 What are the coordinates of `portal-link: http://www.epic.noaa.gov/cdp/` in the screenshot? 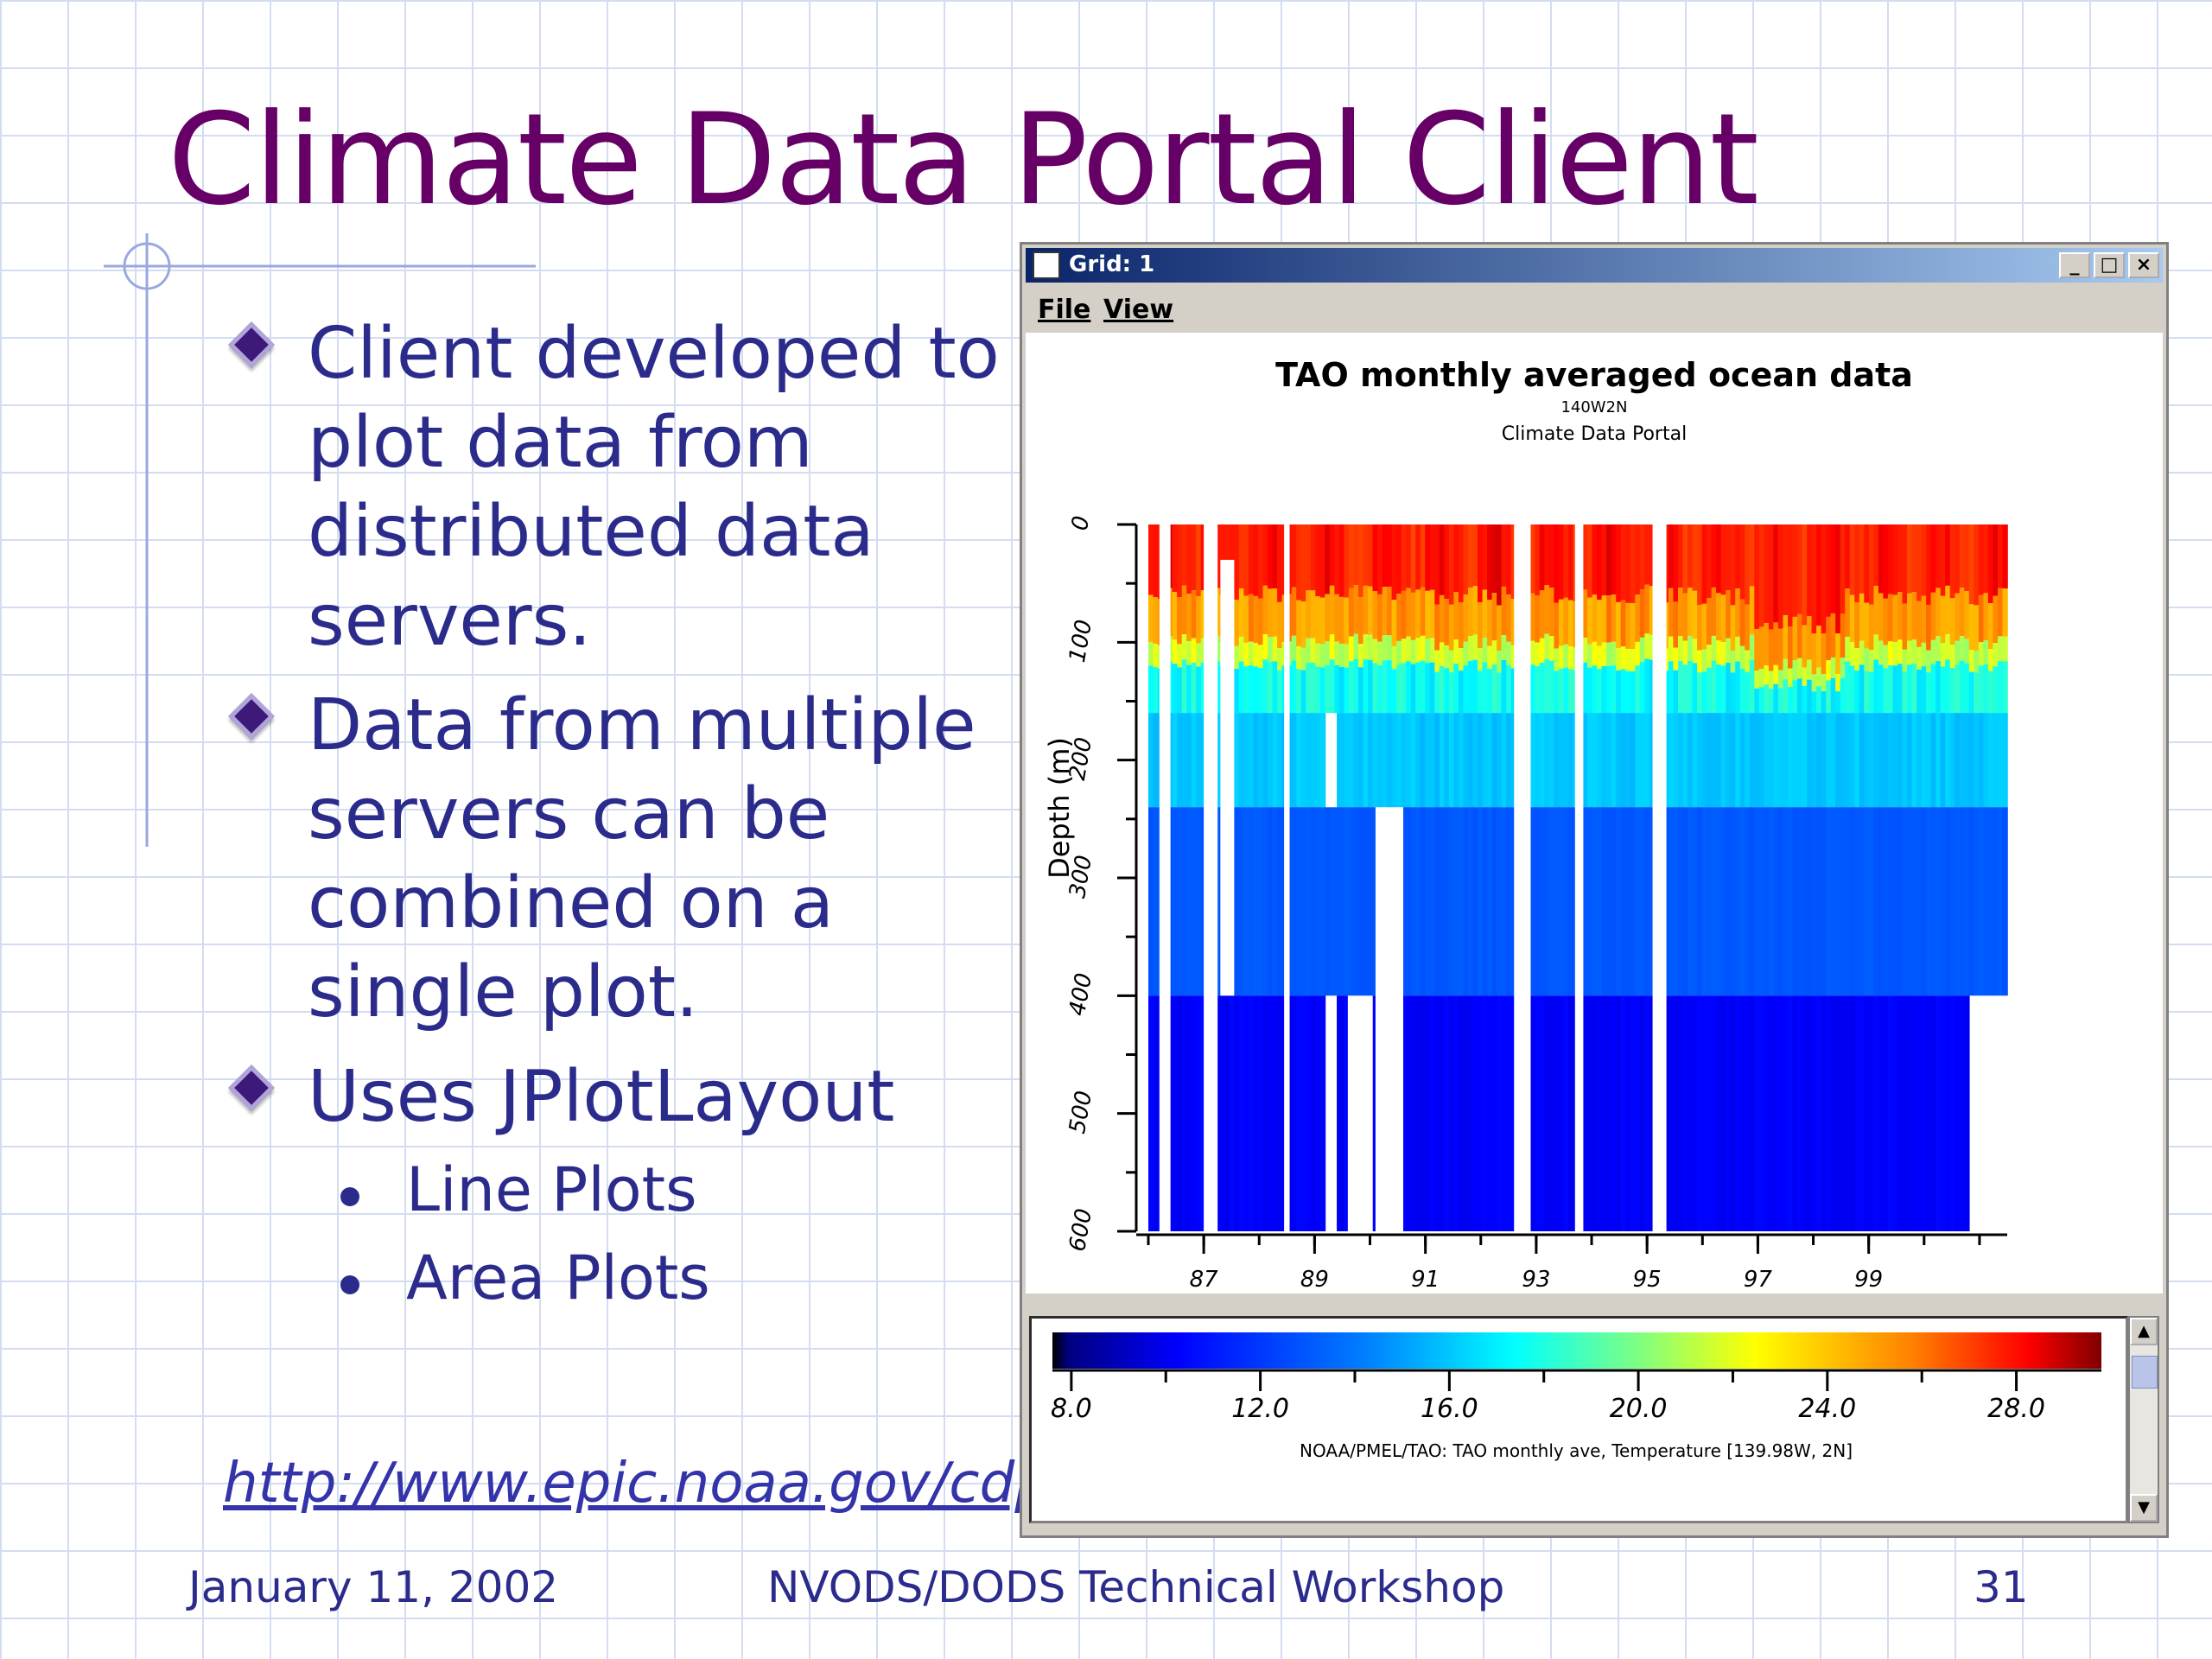 It's located at (646, 1484).